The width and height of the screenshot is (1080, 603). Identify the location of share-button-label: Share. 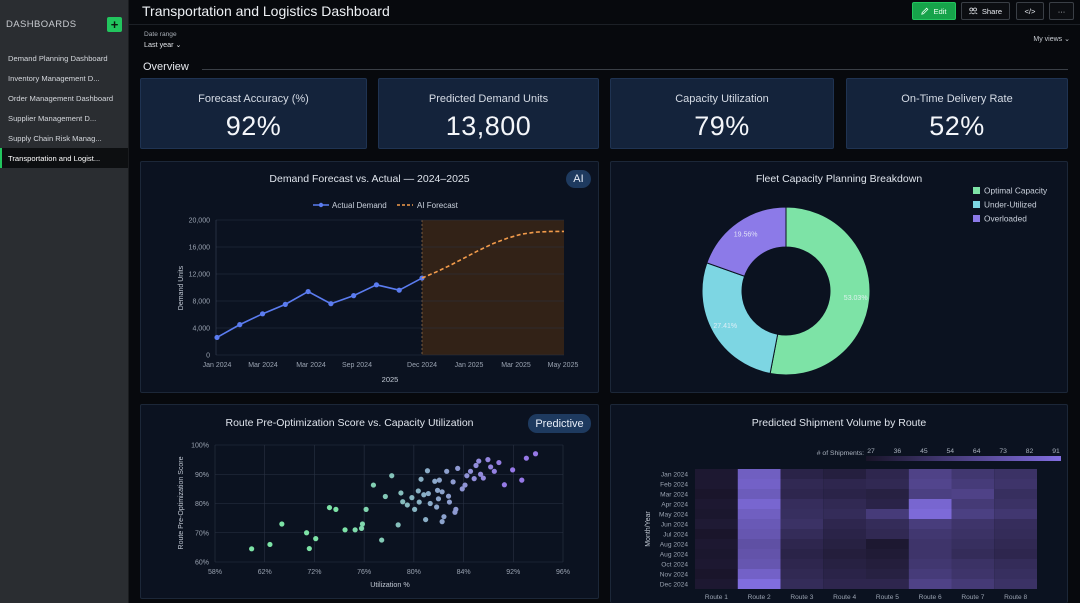
(992, 11).